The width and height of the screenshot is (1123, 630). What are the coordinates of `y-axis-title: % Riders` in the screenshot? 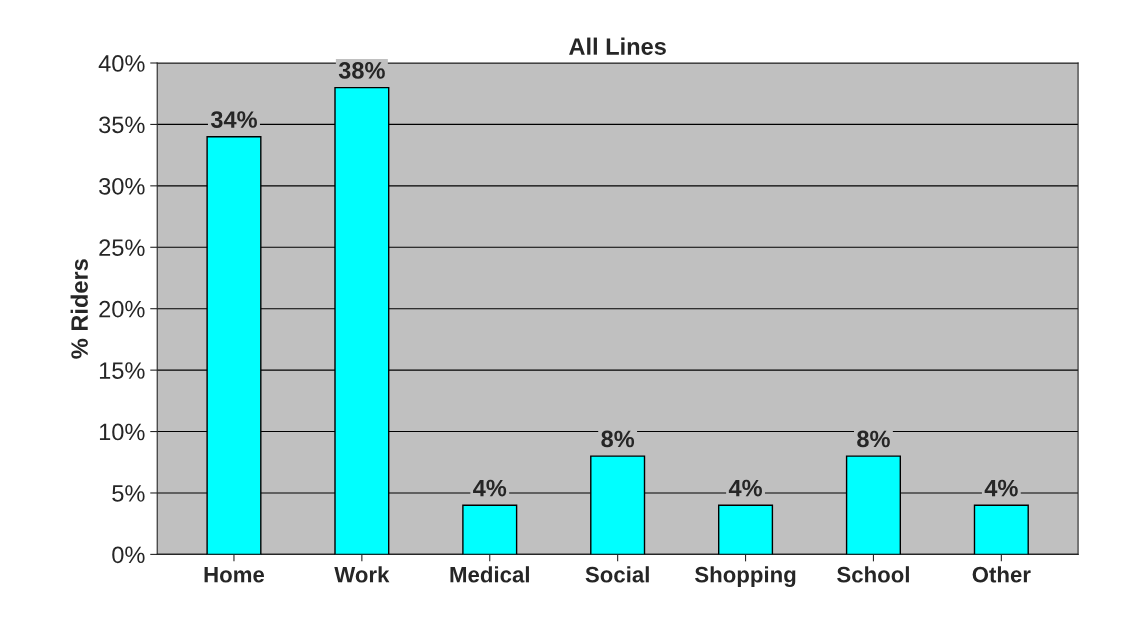 It's located at (79, 309).